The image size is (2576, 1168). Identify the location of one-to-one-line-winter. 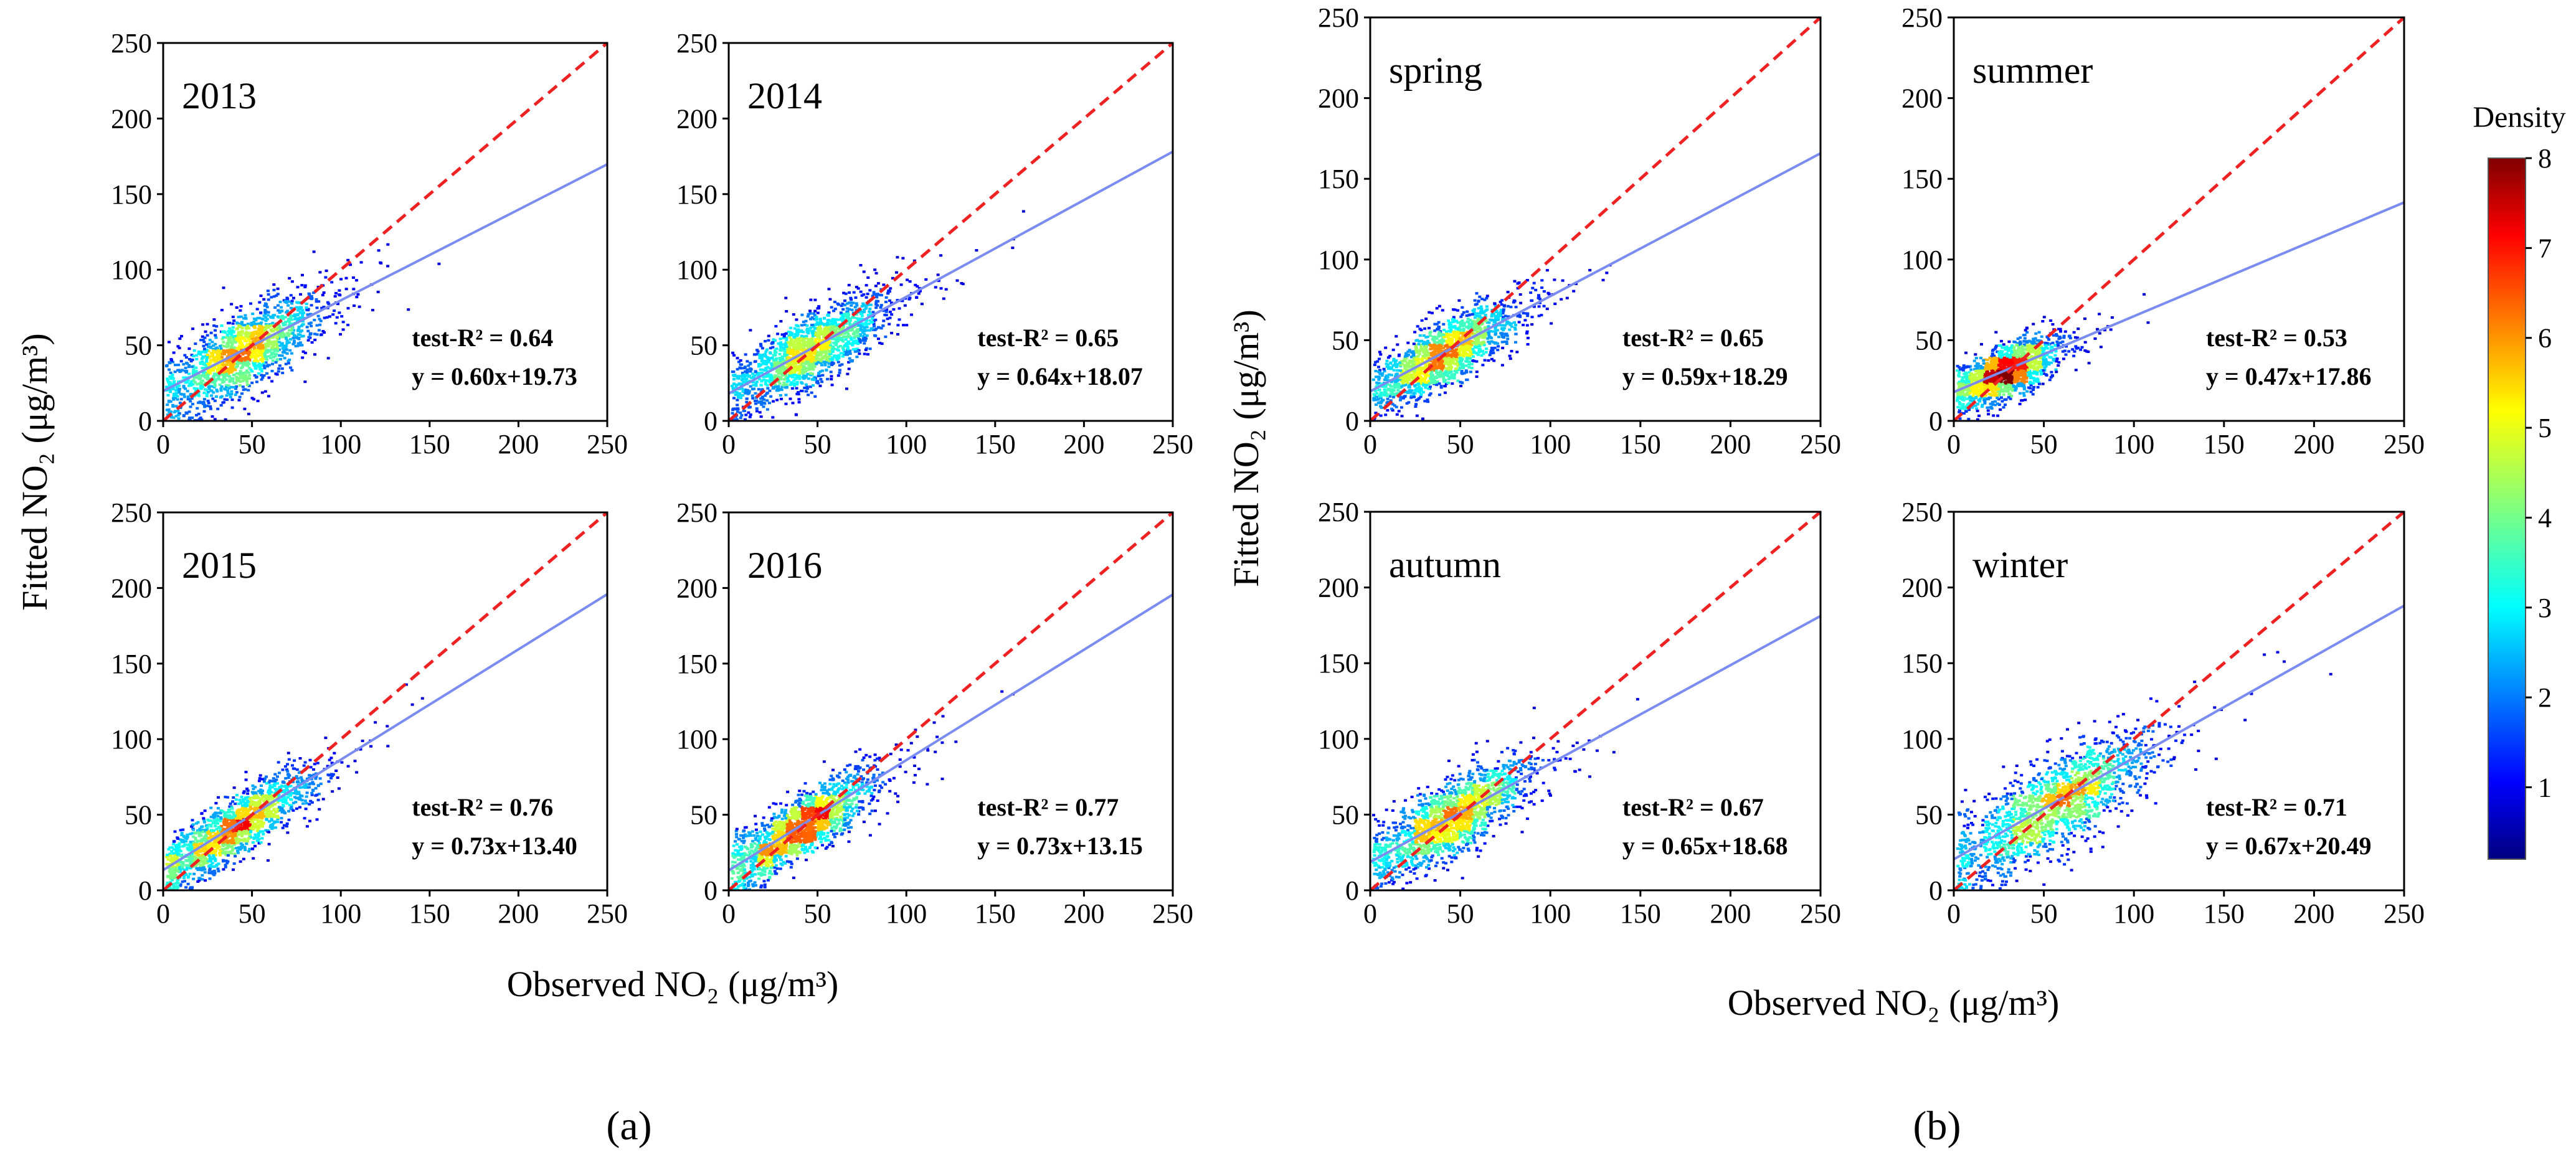
(2179, 702).